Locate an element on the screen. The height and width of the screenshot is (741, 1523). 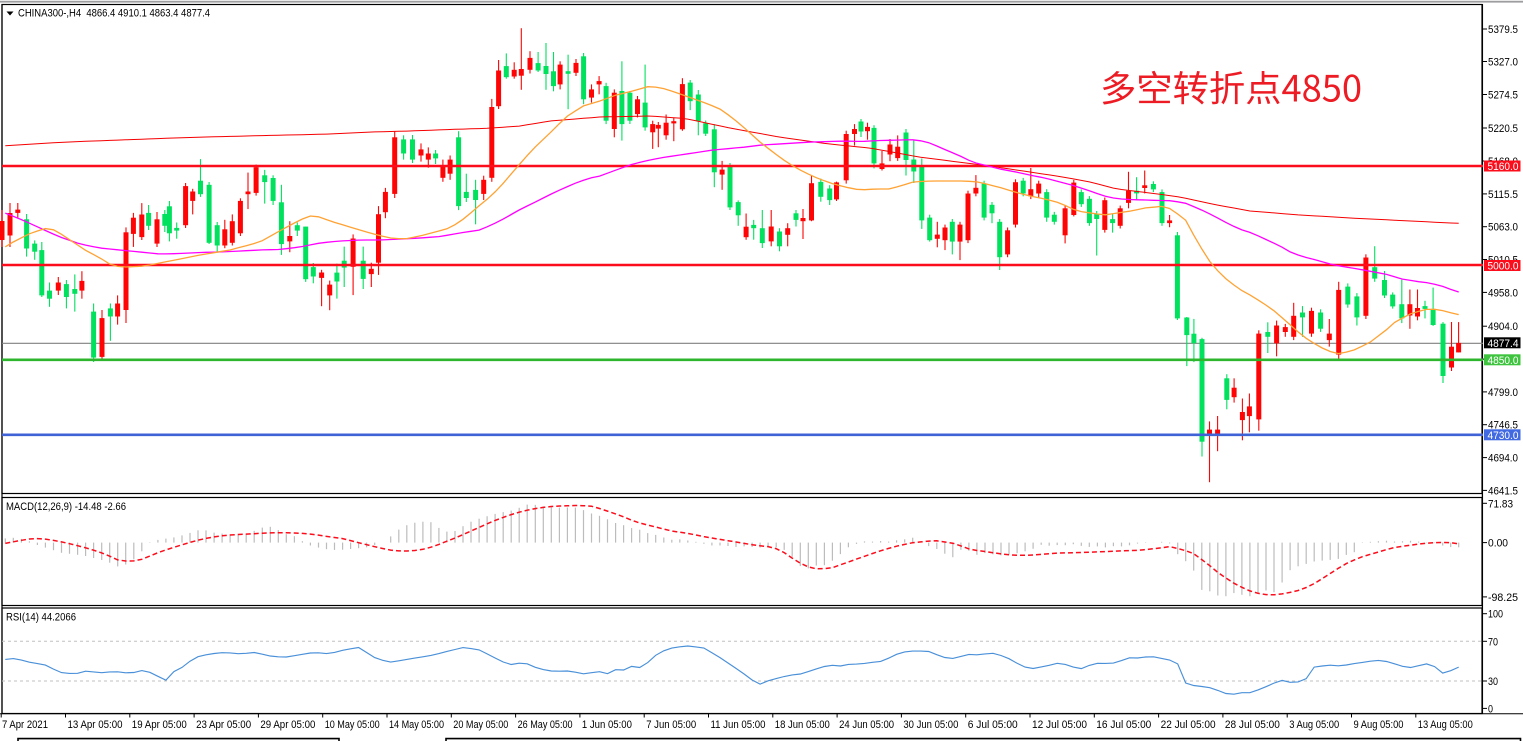
svg-text: 23 Apr 05:00 is located at coordinates (223, 725).